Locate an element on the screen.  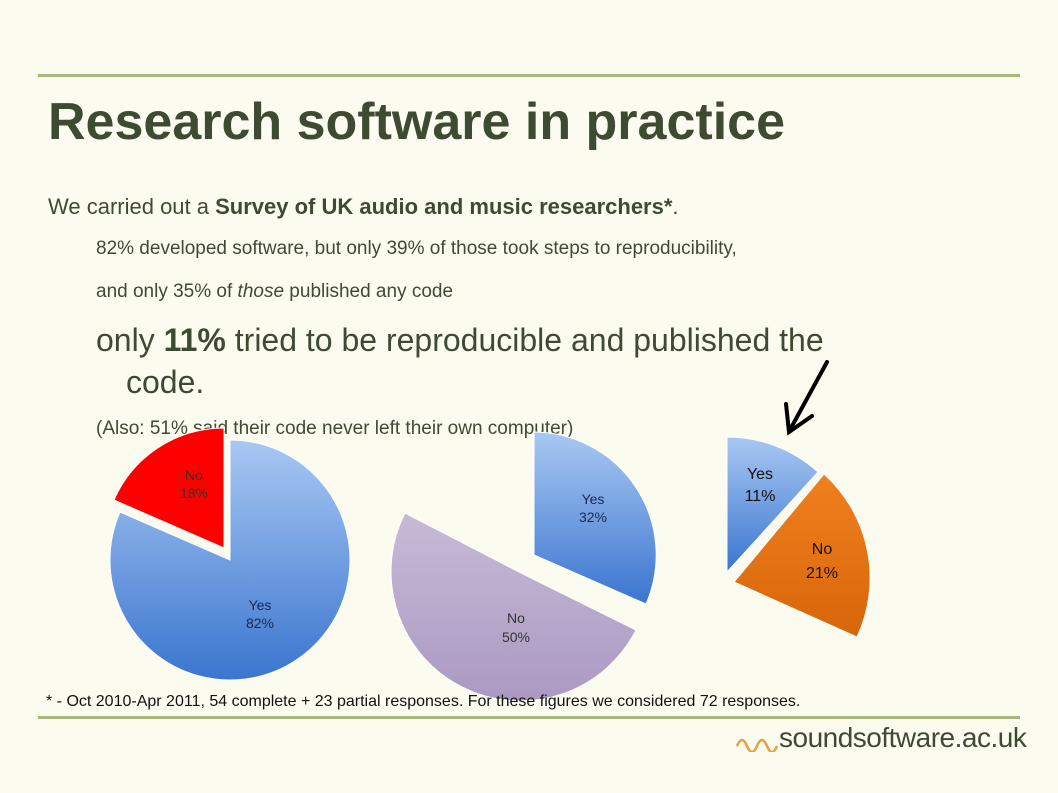
survey-intro-post: . is located at coordinates (675, 206).